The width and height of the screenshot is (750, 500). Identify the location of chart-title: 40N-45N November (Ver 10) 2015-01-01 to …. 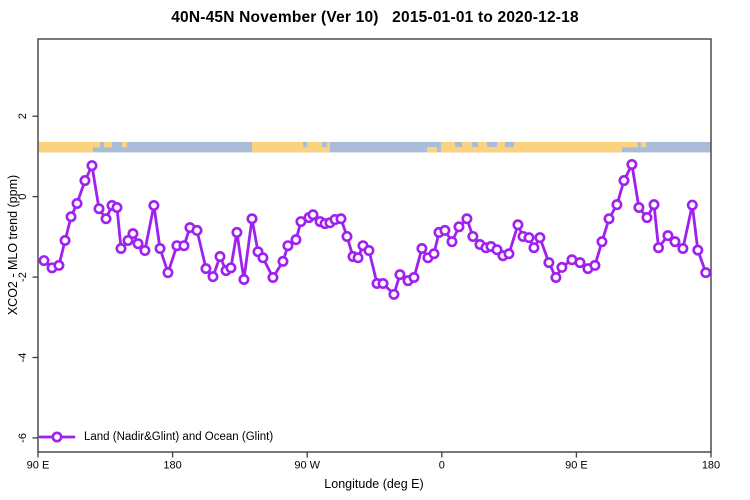
(375, 17).